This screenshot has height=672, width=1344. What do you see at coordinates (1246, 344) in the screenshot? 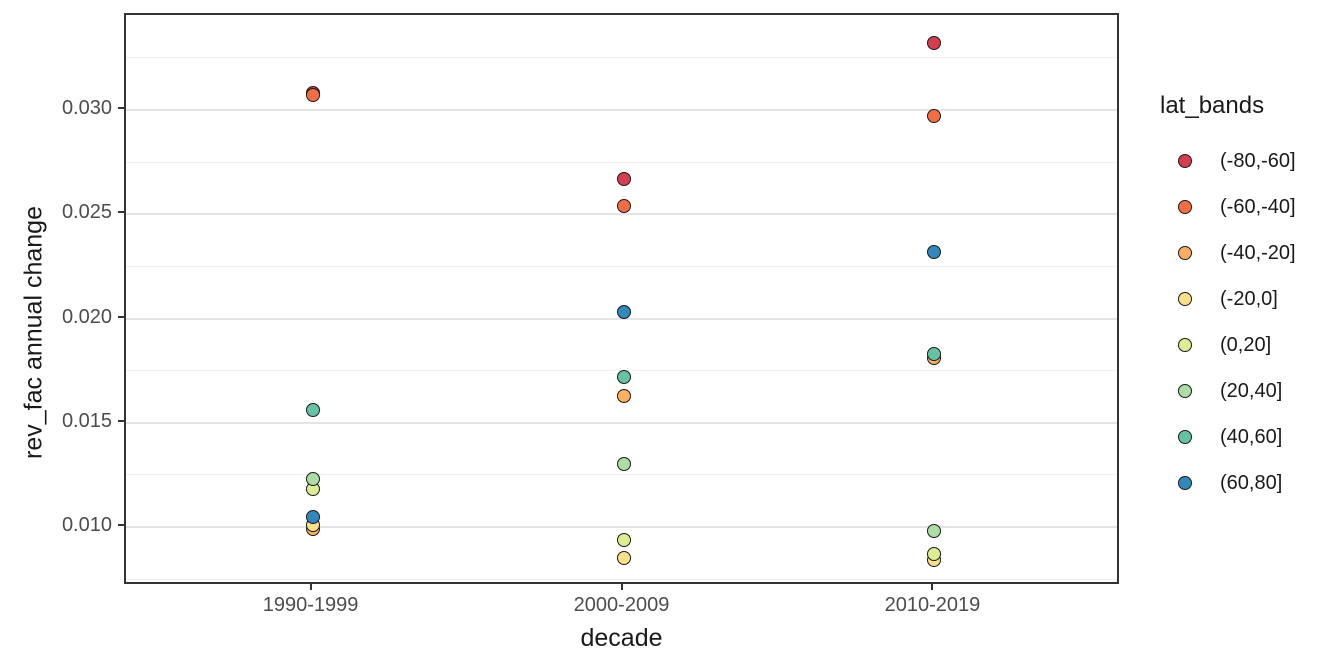
I see `legend-item-label: (0,20]` at bounding box center [1246, 344].